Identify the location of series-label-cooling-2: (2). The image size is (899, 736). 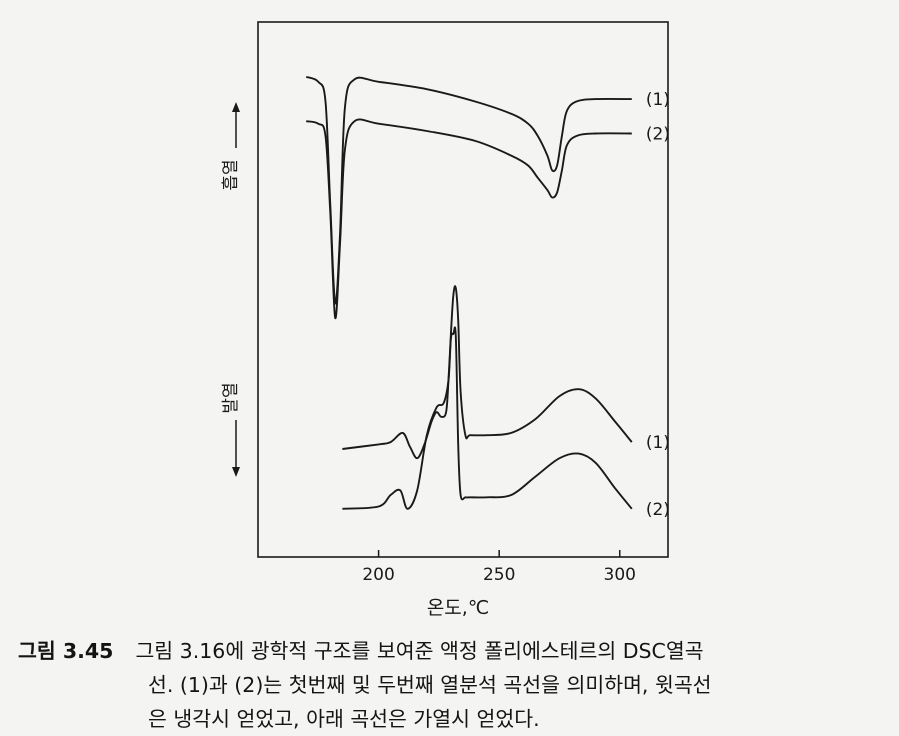
(658, 135).